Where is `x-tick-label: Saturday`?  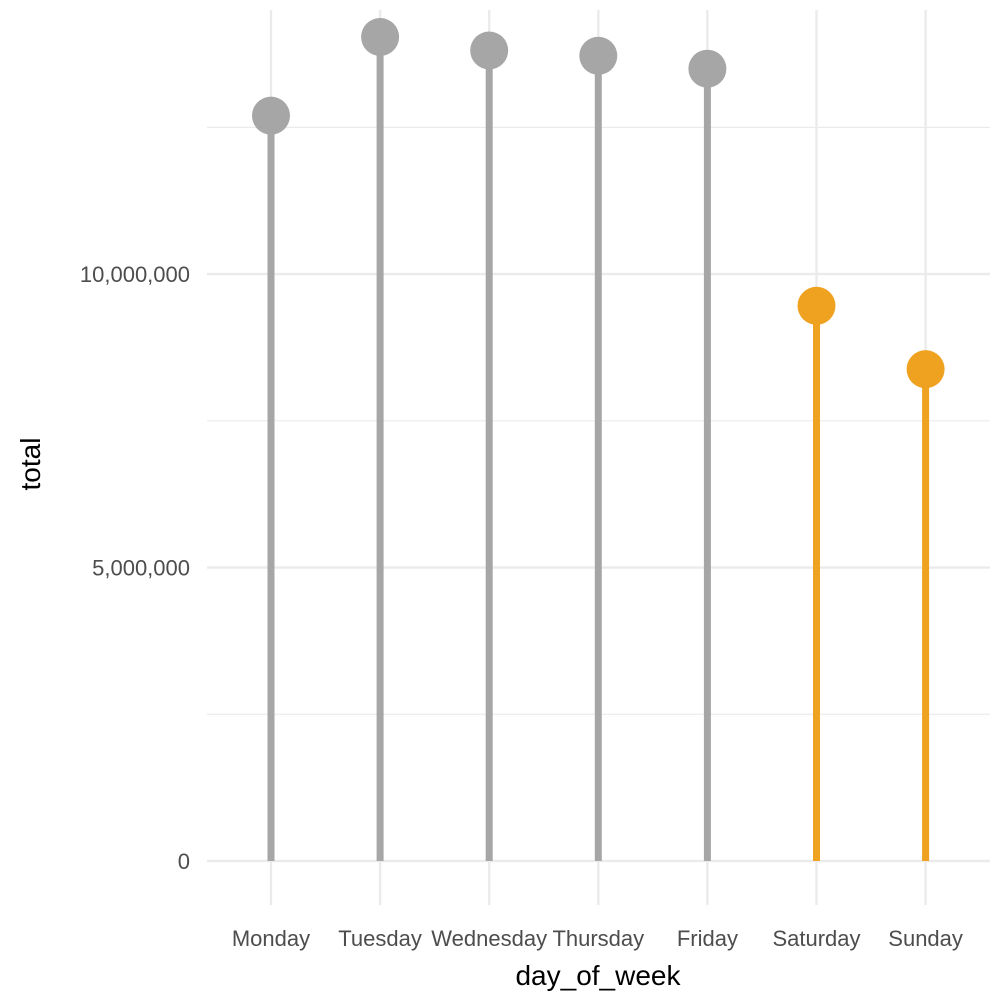
x-tick-label: Saturday is located at coordinates (816, 938).